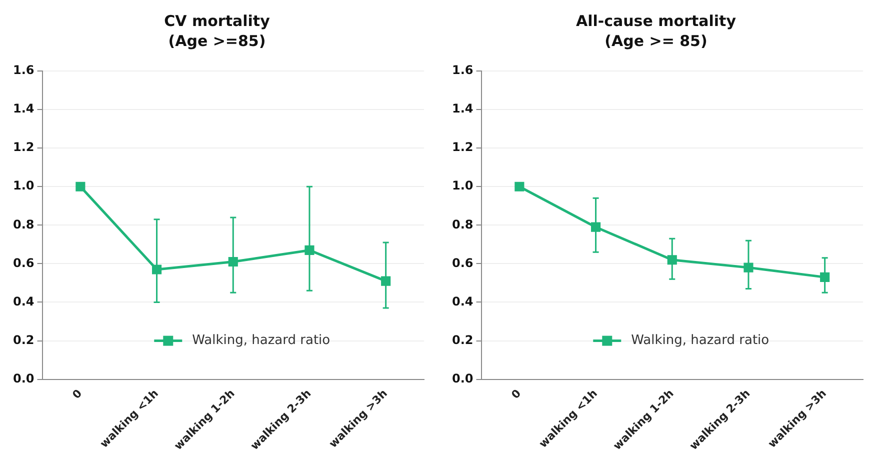 The image size is (878, 461). I want to click on chart-title: All-cause mortality, so click(656, 21).